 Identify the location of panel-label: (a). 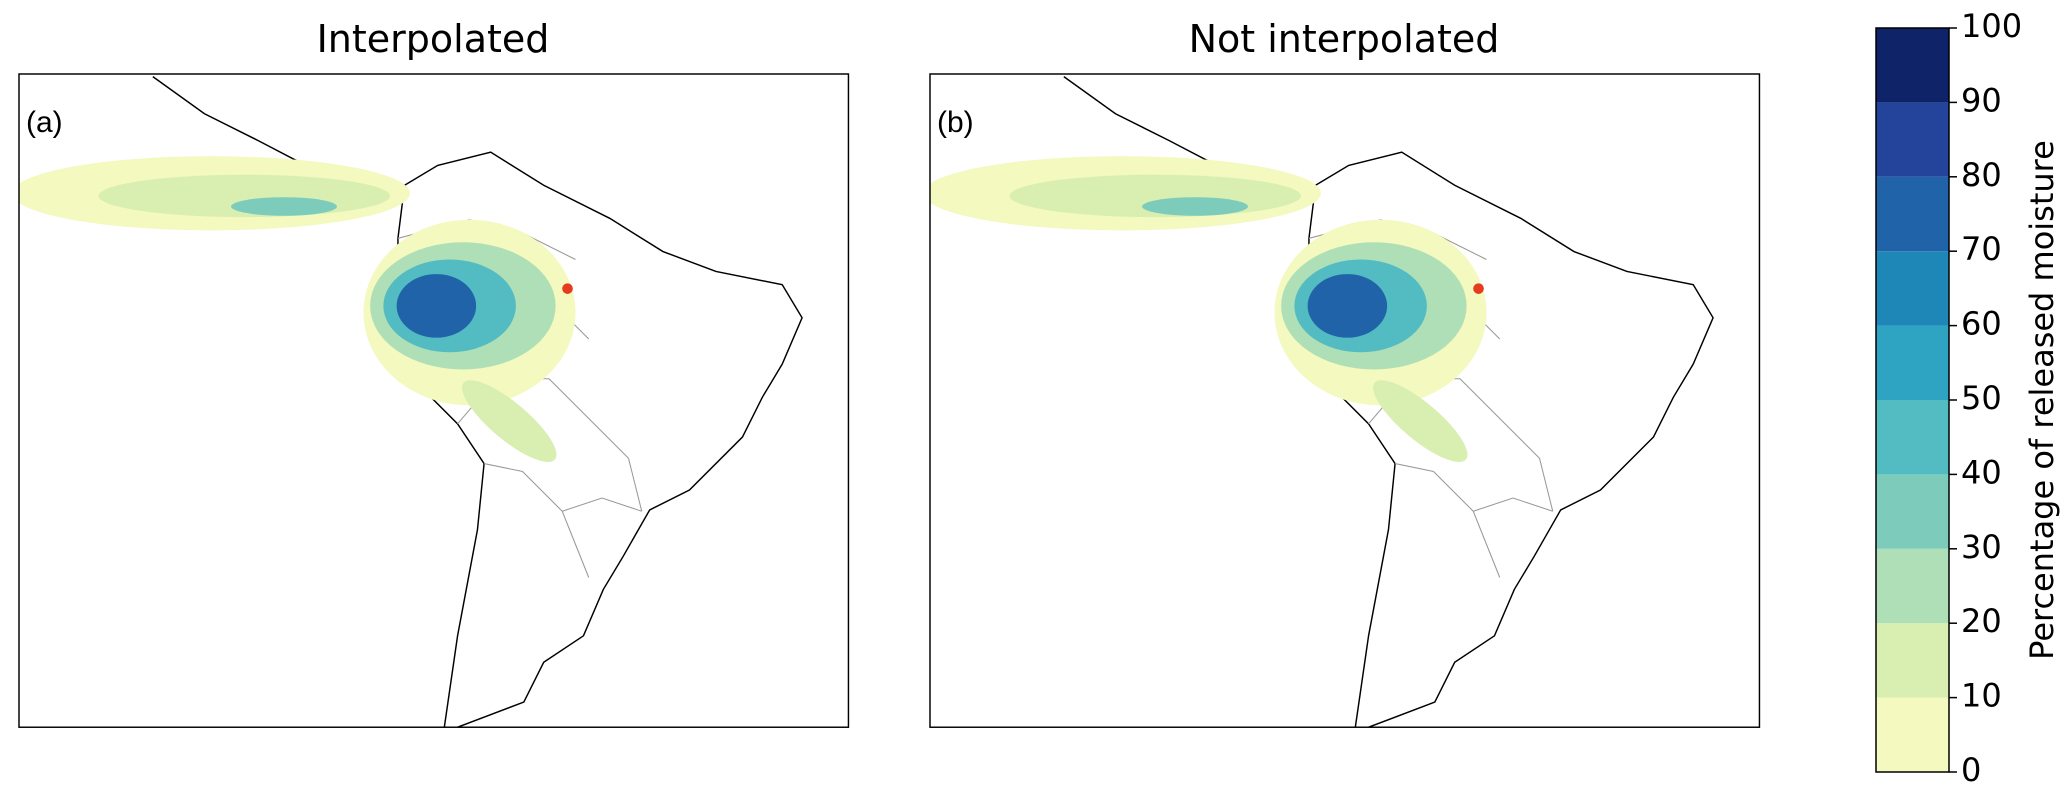
(44, 122).